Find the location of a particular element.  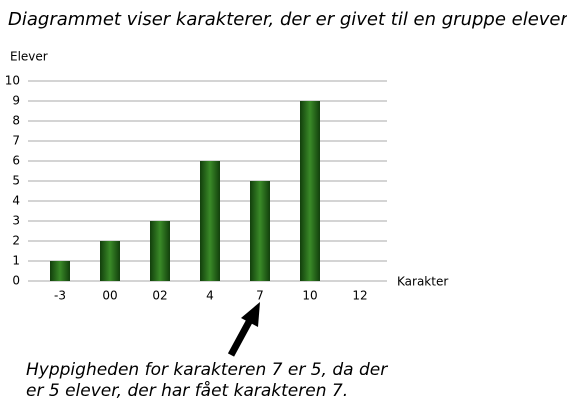

y-tick-label: 2 is located at coordinates (16, 241).